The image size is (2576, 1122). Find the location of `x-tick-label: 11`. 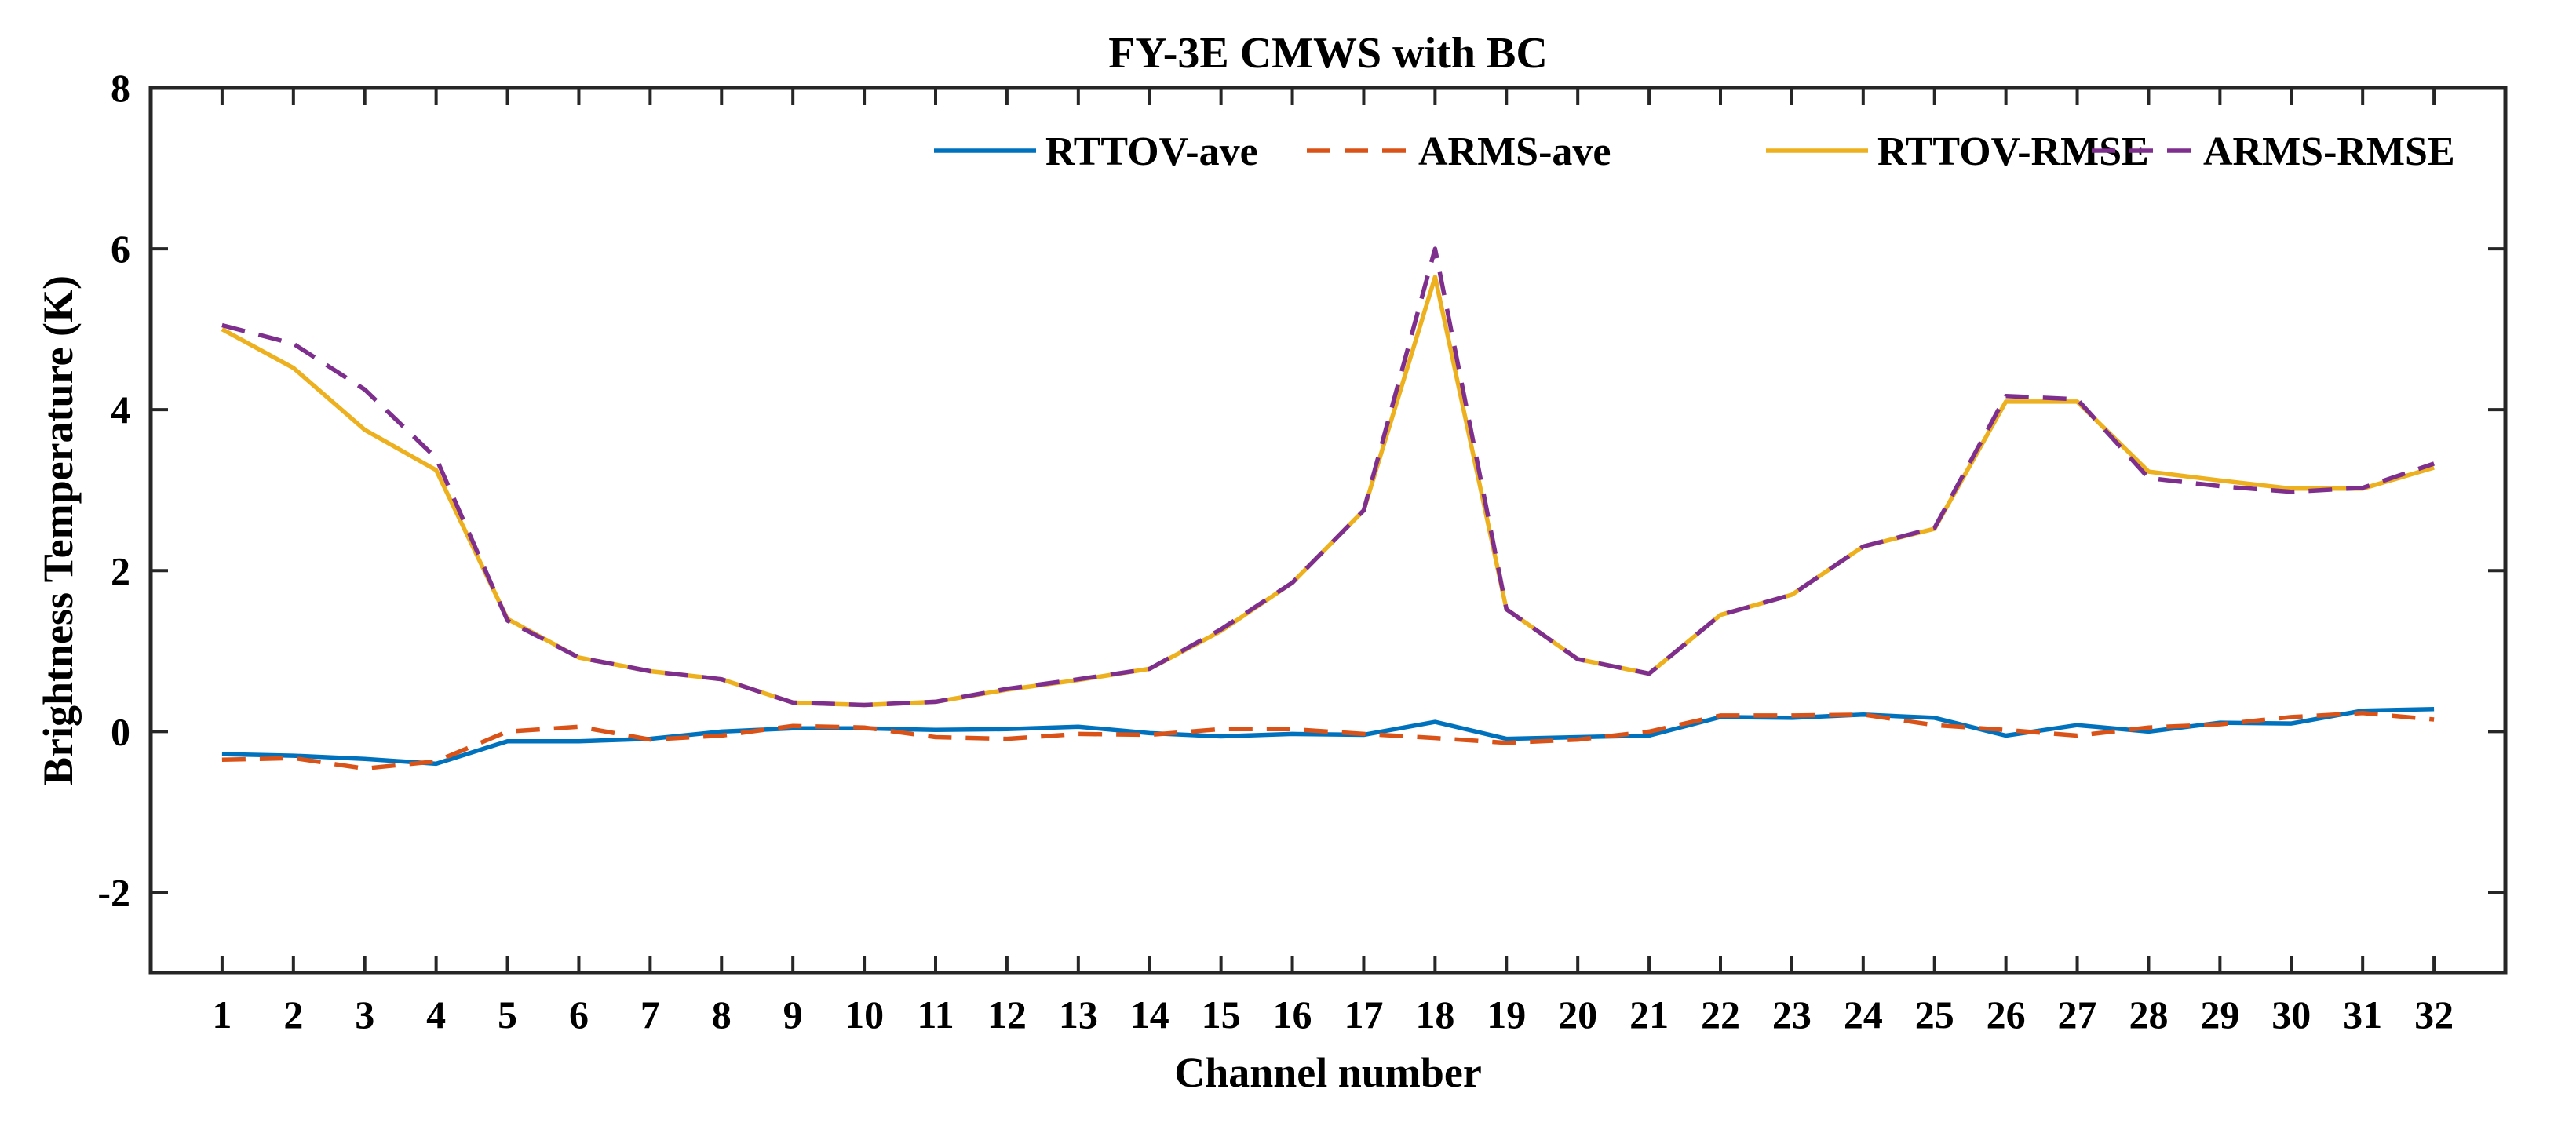

x-tick-label: 11 is located at coordinates (935, 1014).